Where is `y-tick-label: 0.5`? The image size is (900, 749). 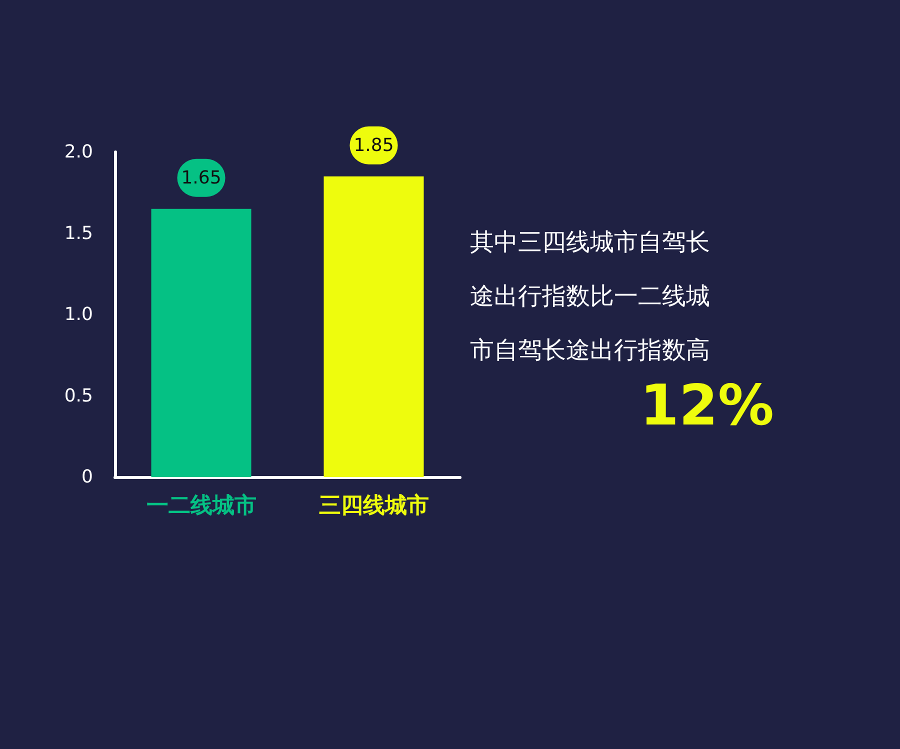 y-tick-label: 0.5 is located at coordinates (78, 395).